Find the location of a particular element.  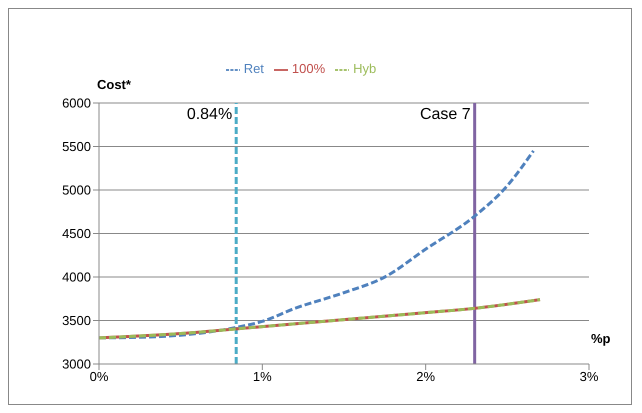

x-tick-label: 0% is located at coordinates (99, 376).